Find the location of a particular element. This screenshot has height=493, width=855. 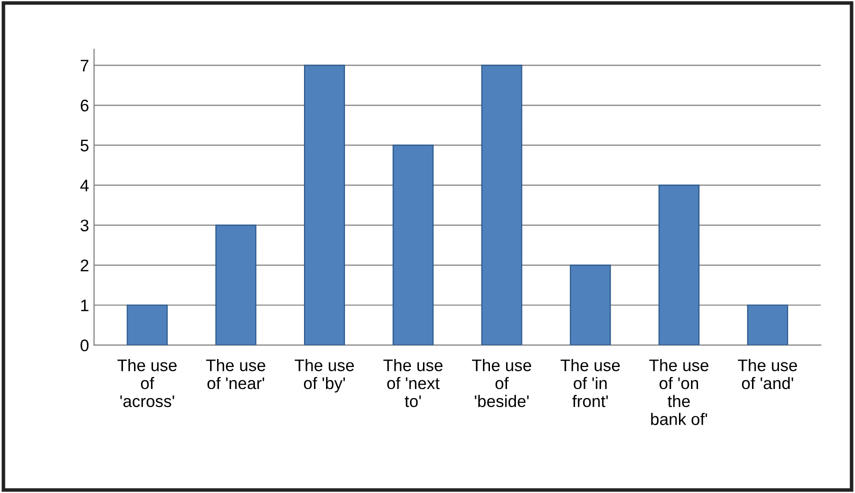

x-tick-label: The use of 'on the bank of' is located at coordinates (678, 392).